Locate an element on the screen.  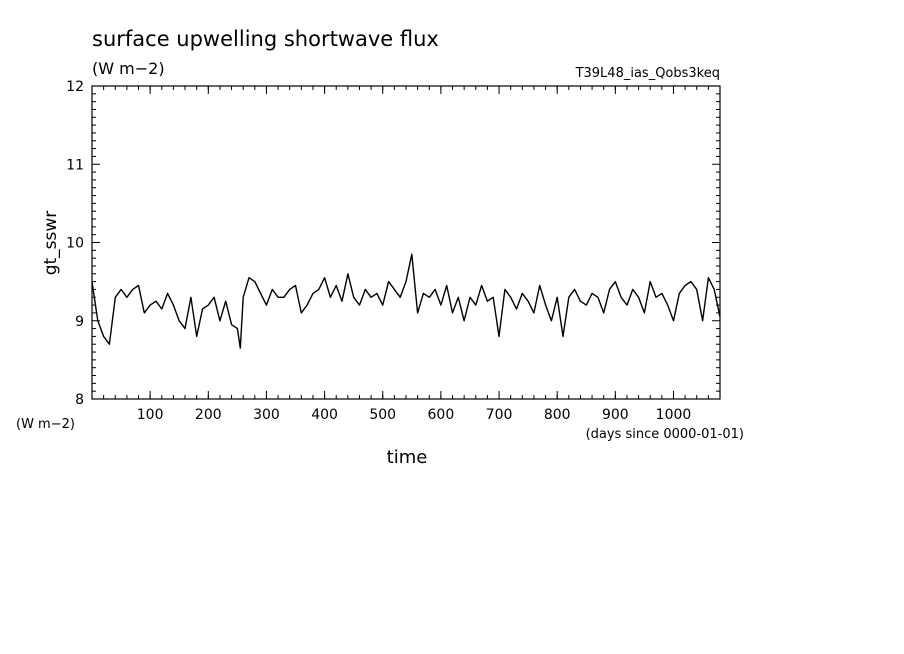
x-tick-labels: 100 200 300 400 500 600 700 800 900 1000 is located at coordinates (414, 415).